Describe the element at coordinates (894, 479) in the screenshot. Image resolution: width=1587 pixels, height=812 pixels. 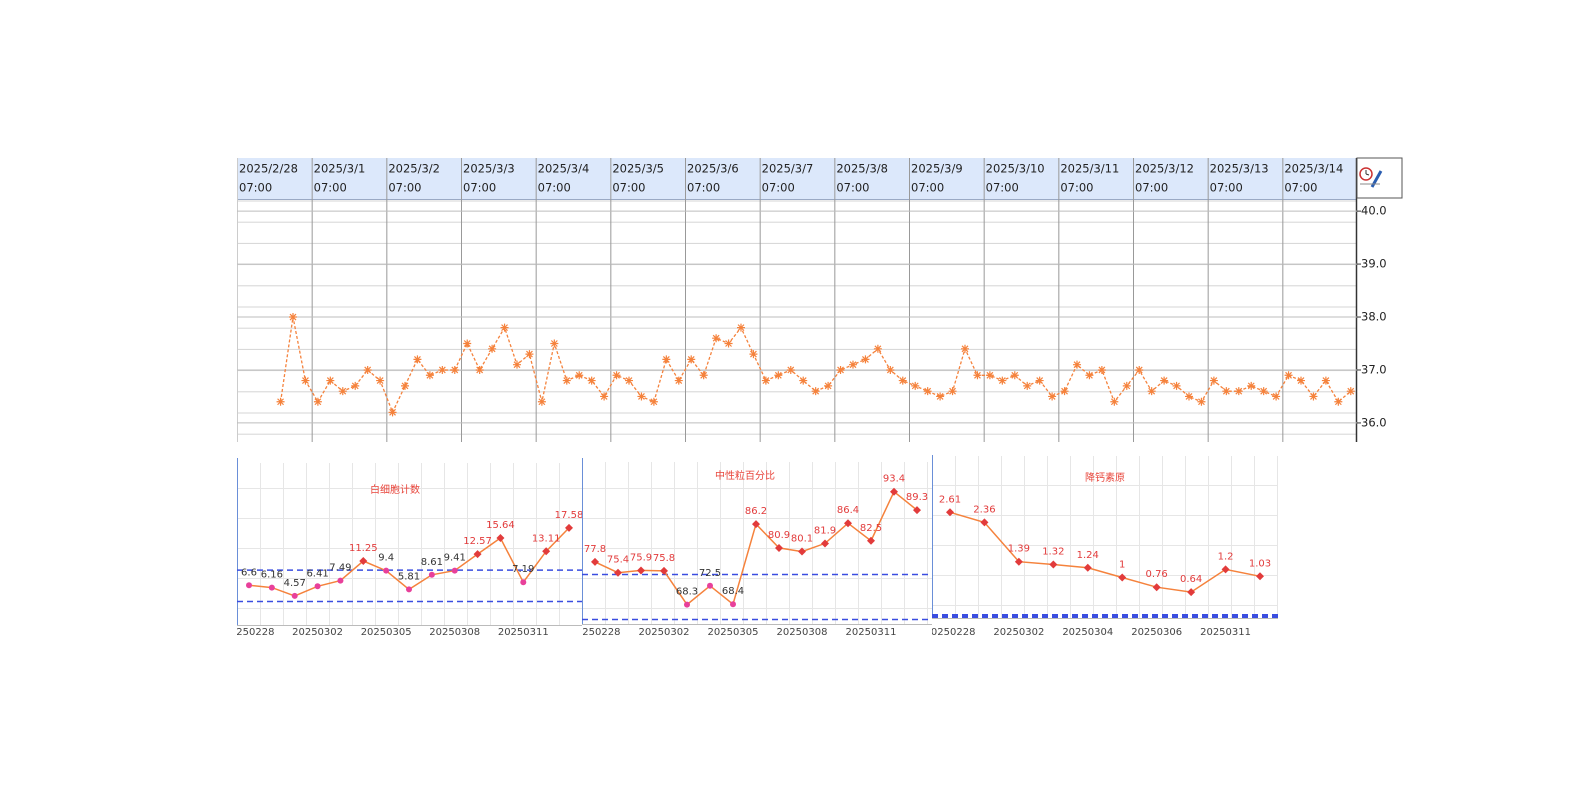
I see `value-label: 93.4` at that location.